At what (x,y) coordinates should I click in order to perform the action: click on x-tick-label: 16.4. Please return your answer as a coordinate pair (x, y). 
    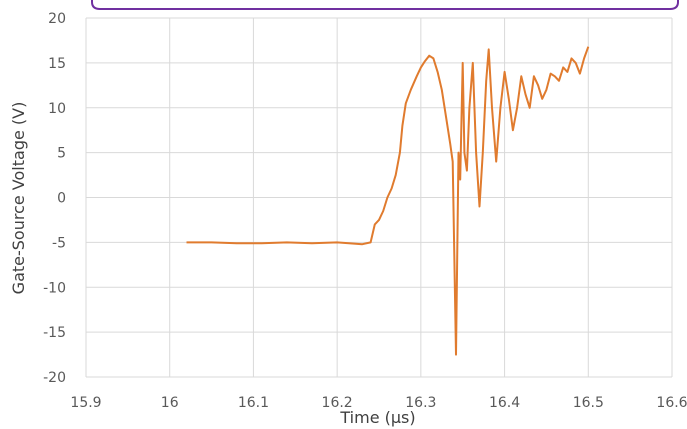
    Looking at the image, I should click on (504, 403).